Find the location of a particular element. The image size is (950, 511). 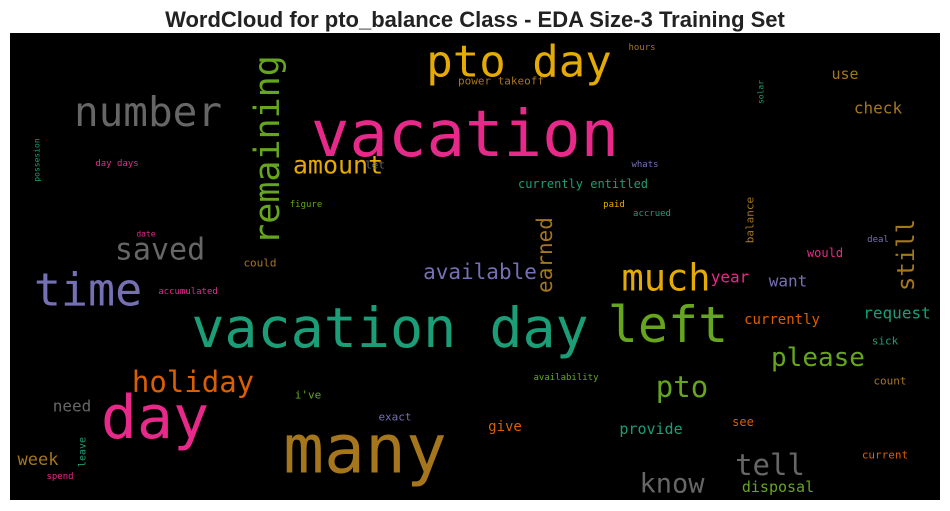

word: tell is located at coordinates (770, 465).